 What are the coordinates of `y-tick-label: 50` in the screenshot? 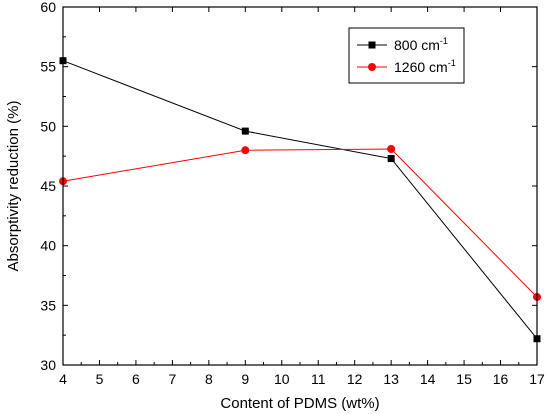 It's located at (48, 126).